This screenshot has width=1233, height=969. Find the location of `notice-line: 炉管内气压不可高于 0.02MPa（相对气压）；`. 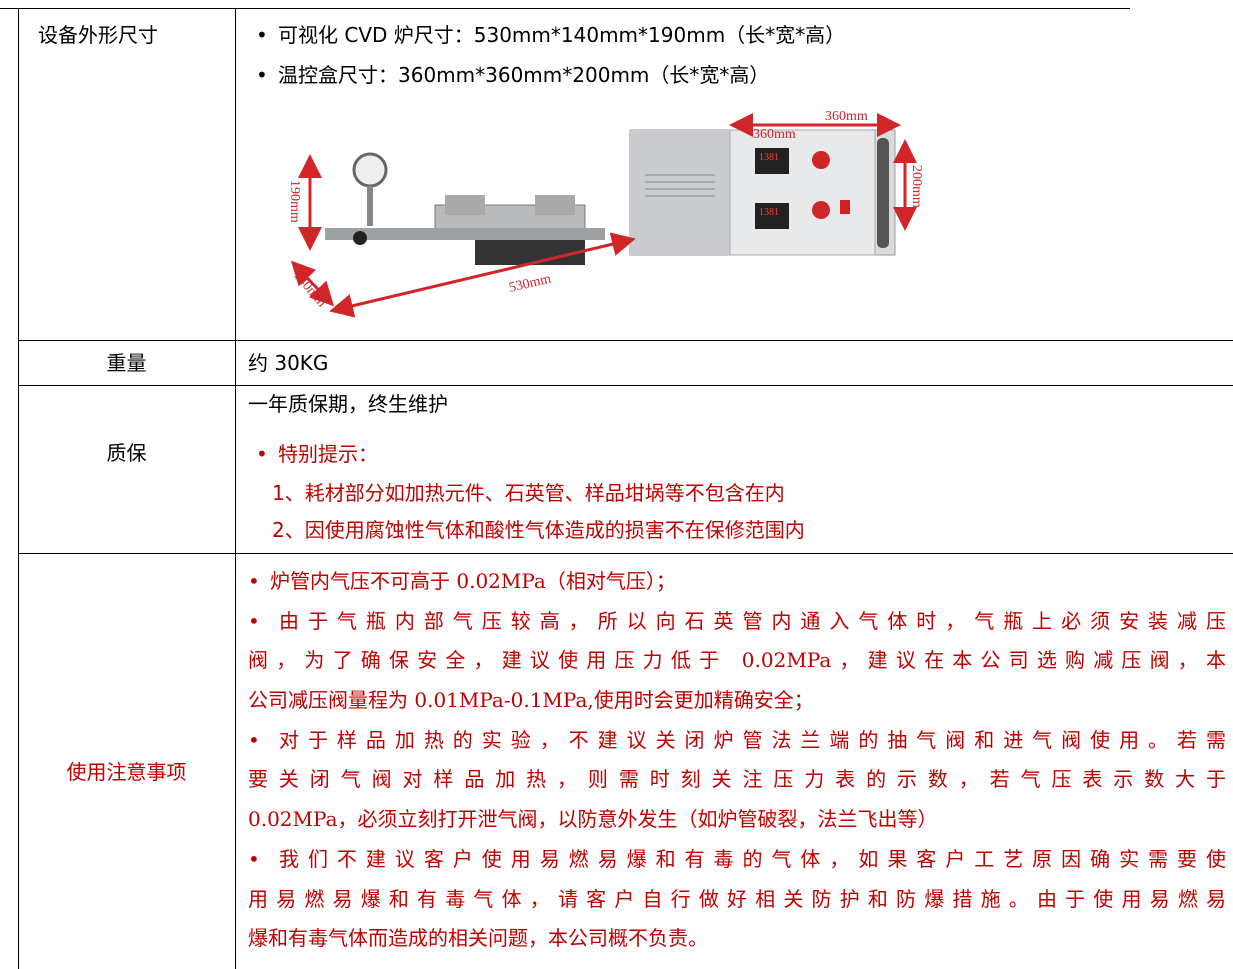

notice-line: 炉管内气压不可高于 0.02MPa（相对气压）； is located at coordinates (737, 582).